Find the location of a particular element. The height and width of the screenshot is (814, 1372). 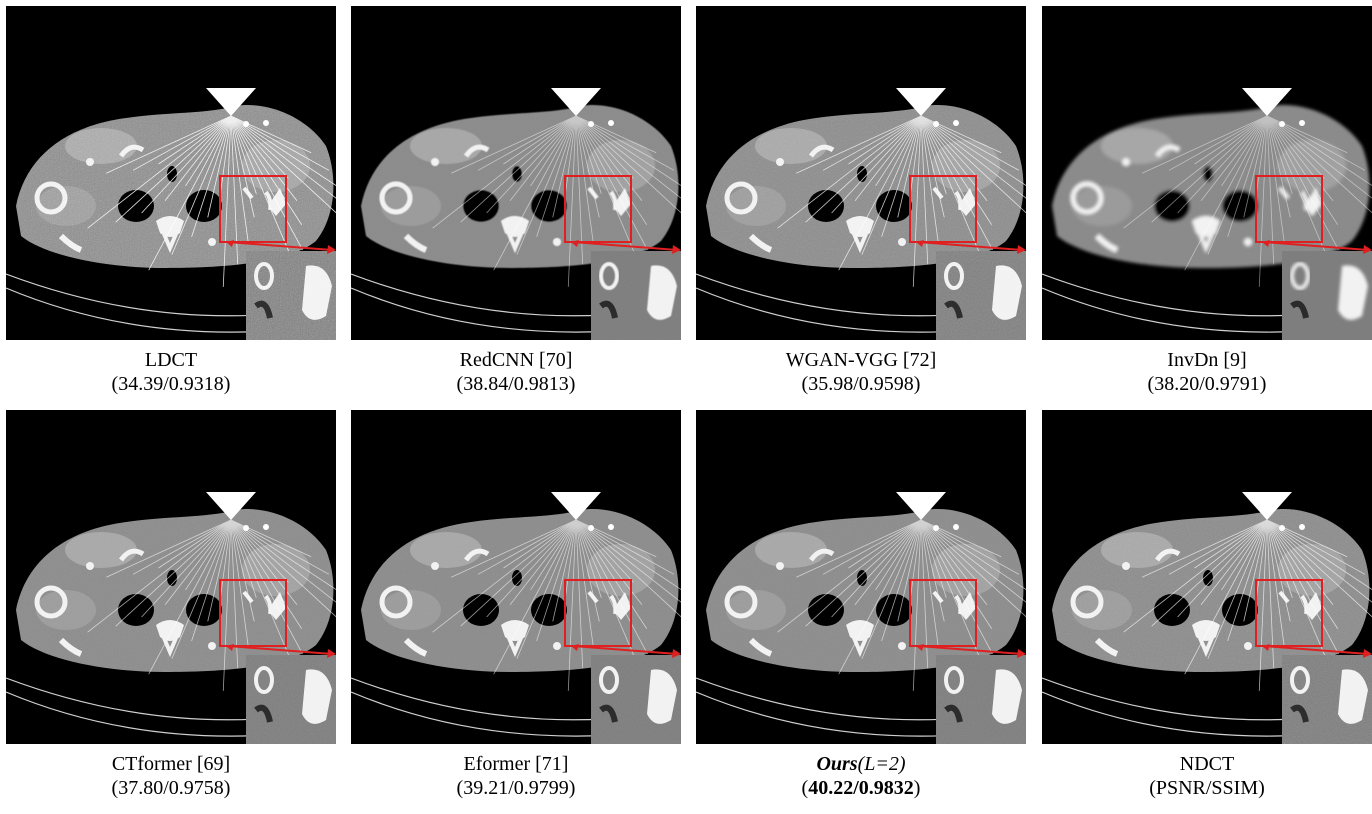

panel-caption: Ours(L=2) (40.22/0.9832) is located at coordinates (861, 776).